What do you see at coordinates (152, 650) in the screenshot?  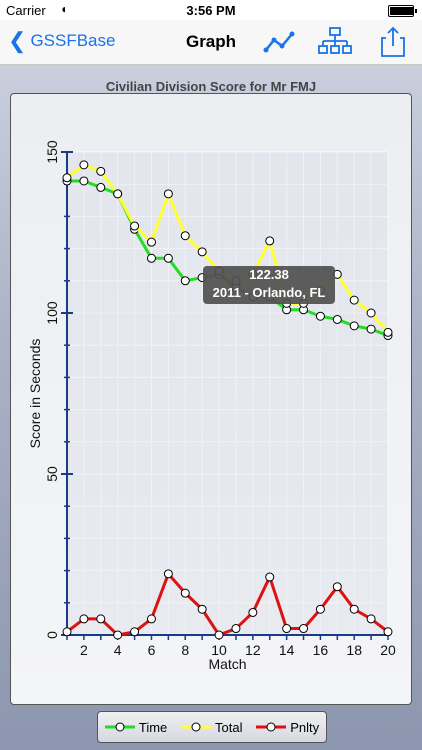 I see `x-tick-label: 6` at bounding box center [152, 650].